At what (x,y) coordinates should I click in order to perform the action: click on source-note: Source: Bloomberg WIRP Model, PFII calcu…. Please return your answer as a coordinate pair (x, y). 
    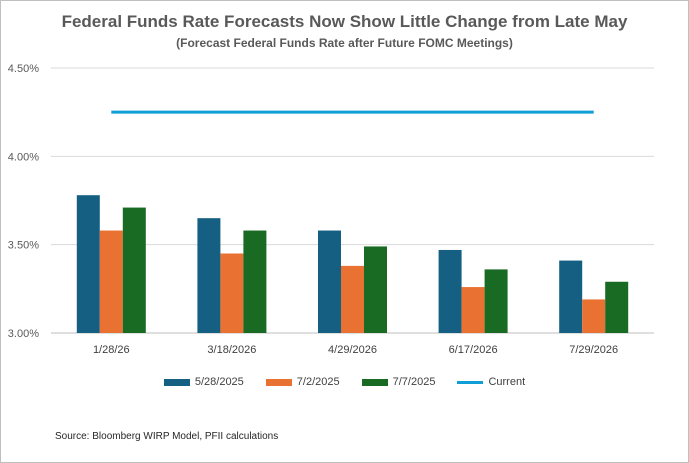
    Looking at the image, I should click on (167, 436).